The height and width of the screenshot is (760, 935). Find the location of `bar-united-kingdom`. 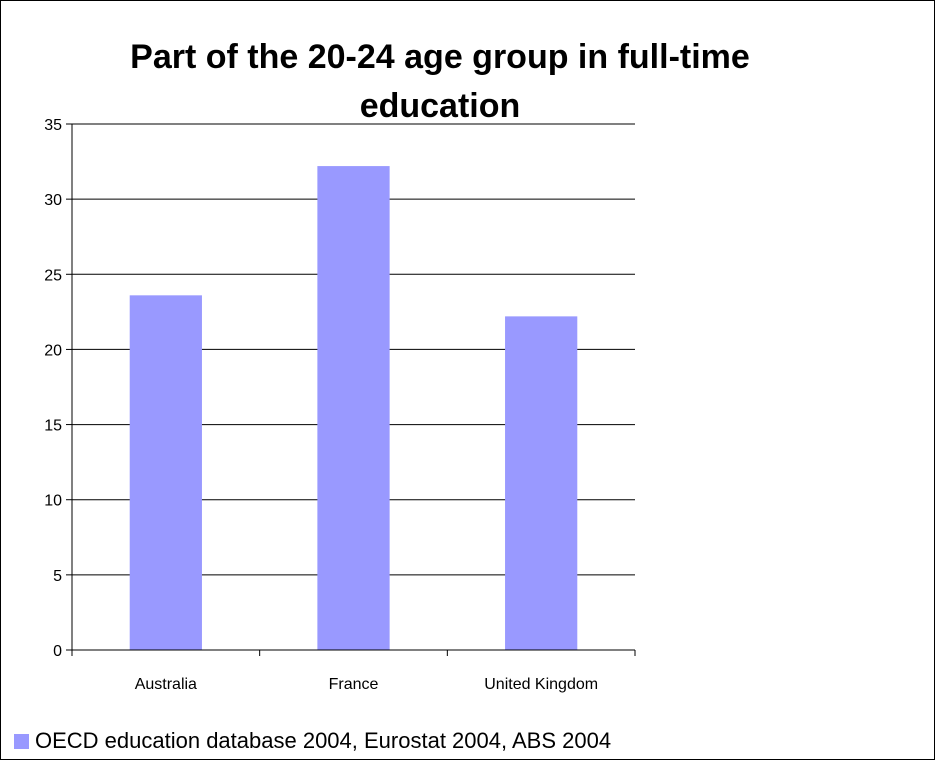

bar-united-kingdom is located at coordinates (541, 483).